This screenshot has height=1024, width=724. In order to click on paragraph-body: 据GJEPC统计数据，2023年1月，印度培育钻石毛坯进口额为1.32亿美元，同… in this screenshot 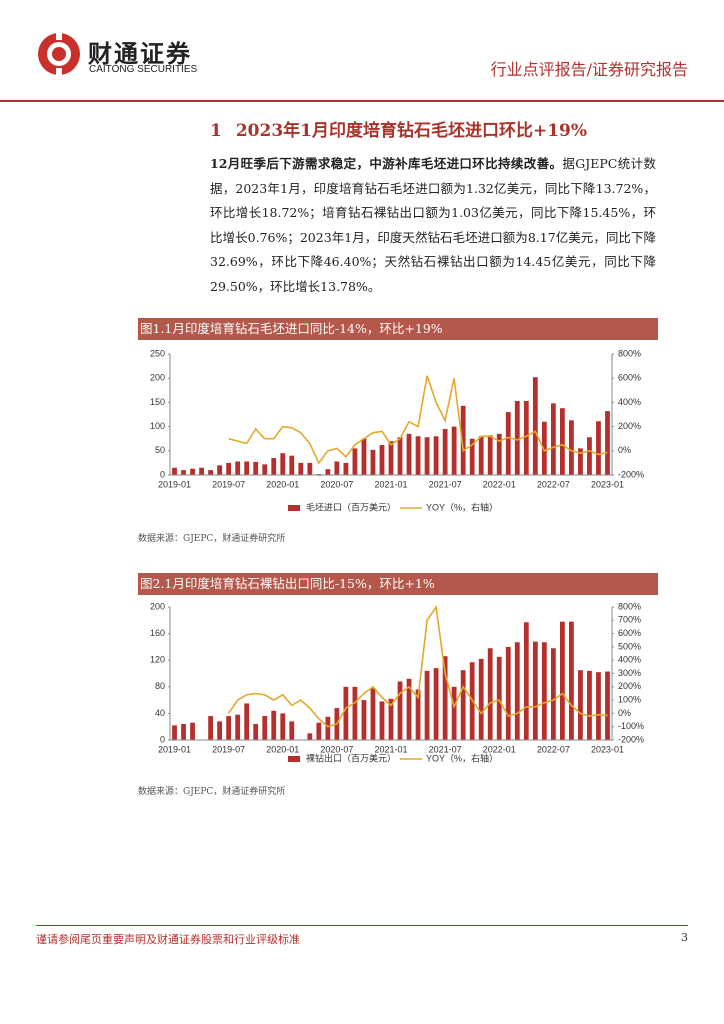, I will do `click(433, 225)`.